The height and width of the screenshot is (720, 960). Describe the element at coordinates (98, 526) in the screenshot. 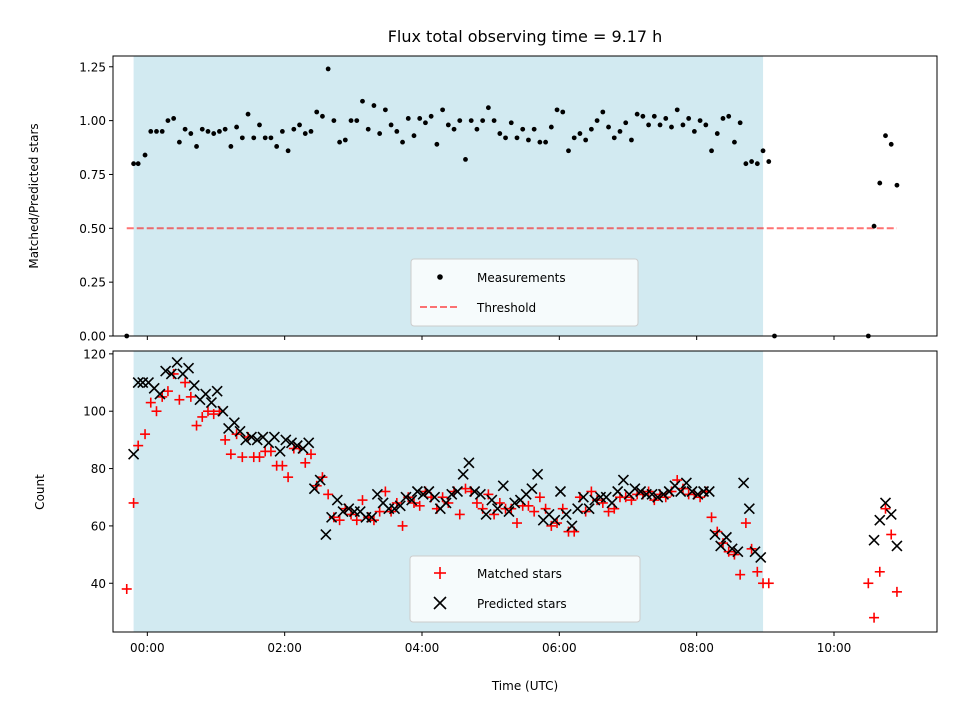

I see `y-tick-label-60: 60` at that location.